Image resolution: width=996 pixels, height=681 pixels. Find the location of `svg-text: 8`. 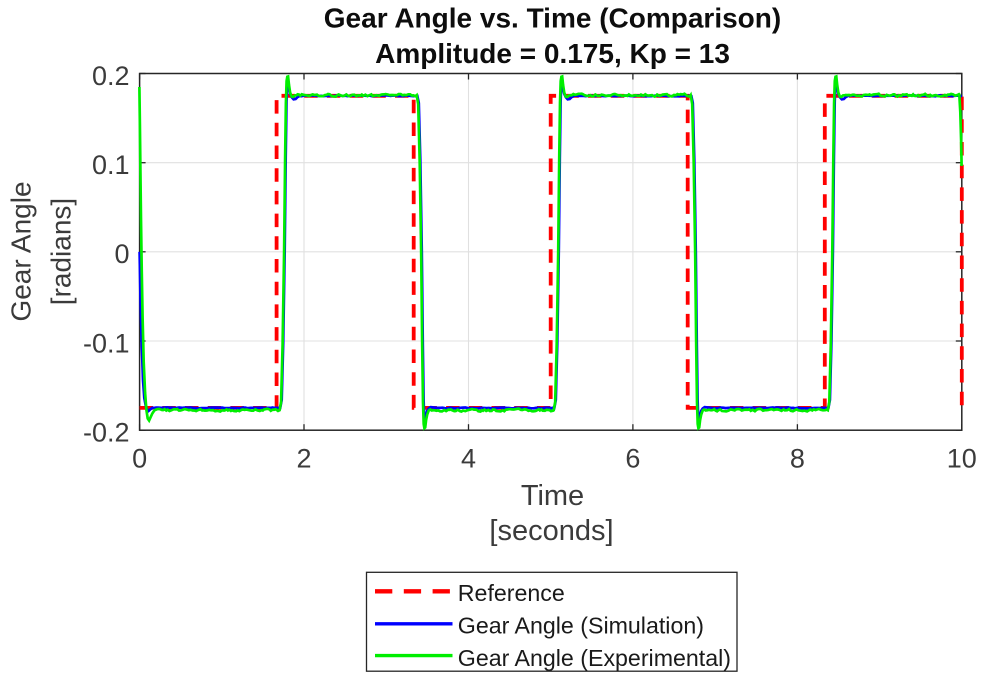

svg-text: 8 is located at coordinates (797, 459).